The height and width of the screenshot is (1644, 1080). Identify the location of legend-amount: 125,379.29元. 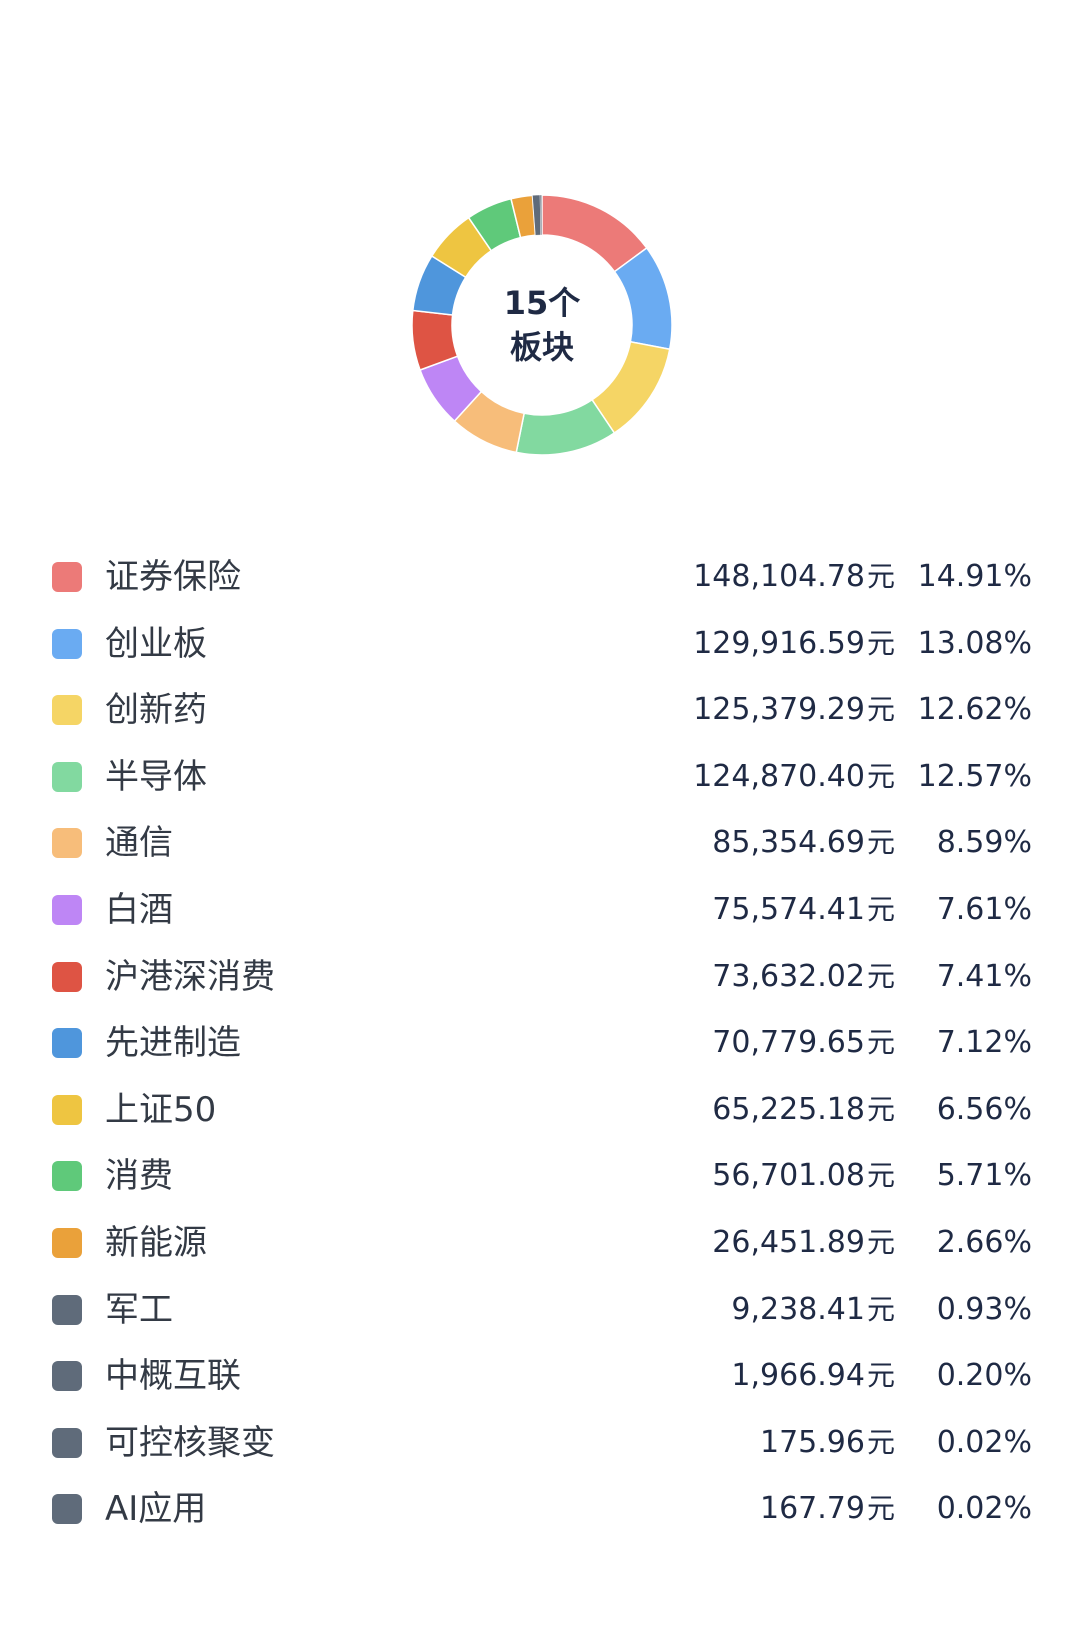
(794, 710).